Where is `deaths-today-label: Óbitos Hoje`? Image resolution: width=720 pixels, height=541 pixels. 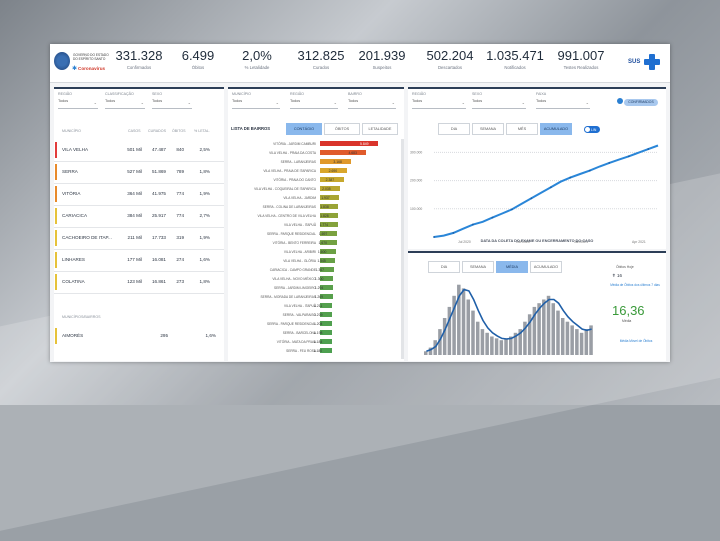 deaths-today-label: Óbitos Hoje is located at coordinates (625, 267).